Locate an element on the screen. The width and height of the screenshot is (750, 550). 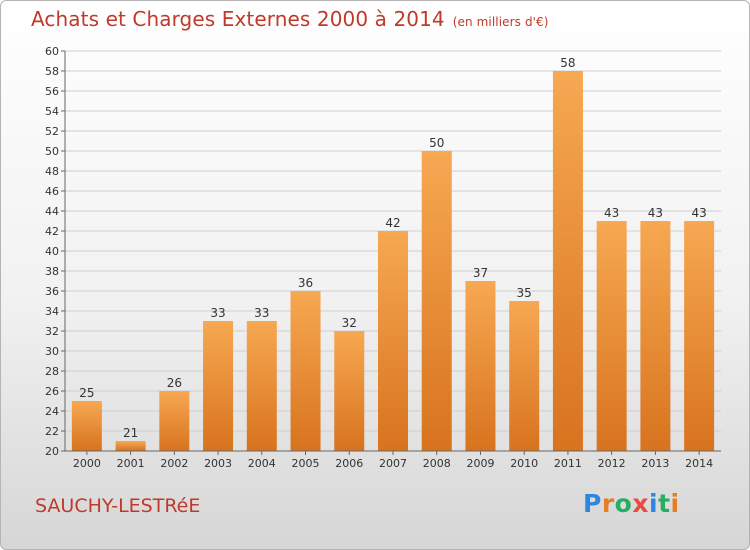
bar-value-label: 21 is located at coordinates (130, 433).